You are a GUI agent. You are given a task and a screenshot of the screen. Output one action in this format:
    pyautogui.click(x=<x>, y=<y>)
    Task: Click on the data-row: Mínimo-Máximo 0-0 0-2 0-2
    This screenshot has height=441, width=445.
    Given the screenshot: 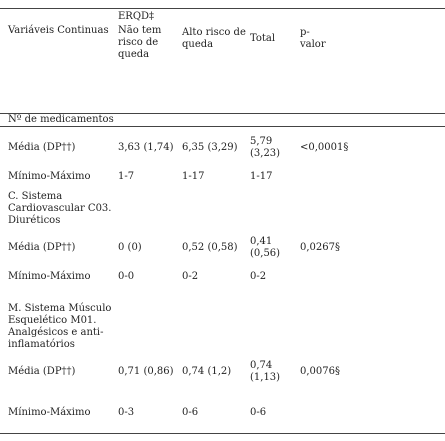 What is the action you would take?
    pyautogui.click(x=222, y=277)
    